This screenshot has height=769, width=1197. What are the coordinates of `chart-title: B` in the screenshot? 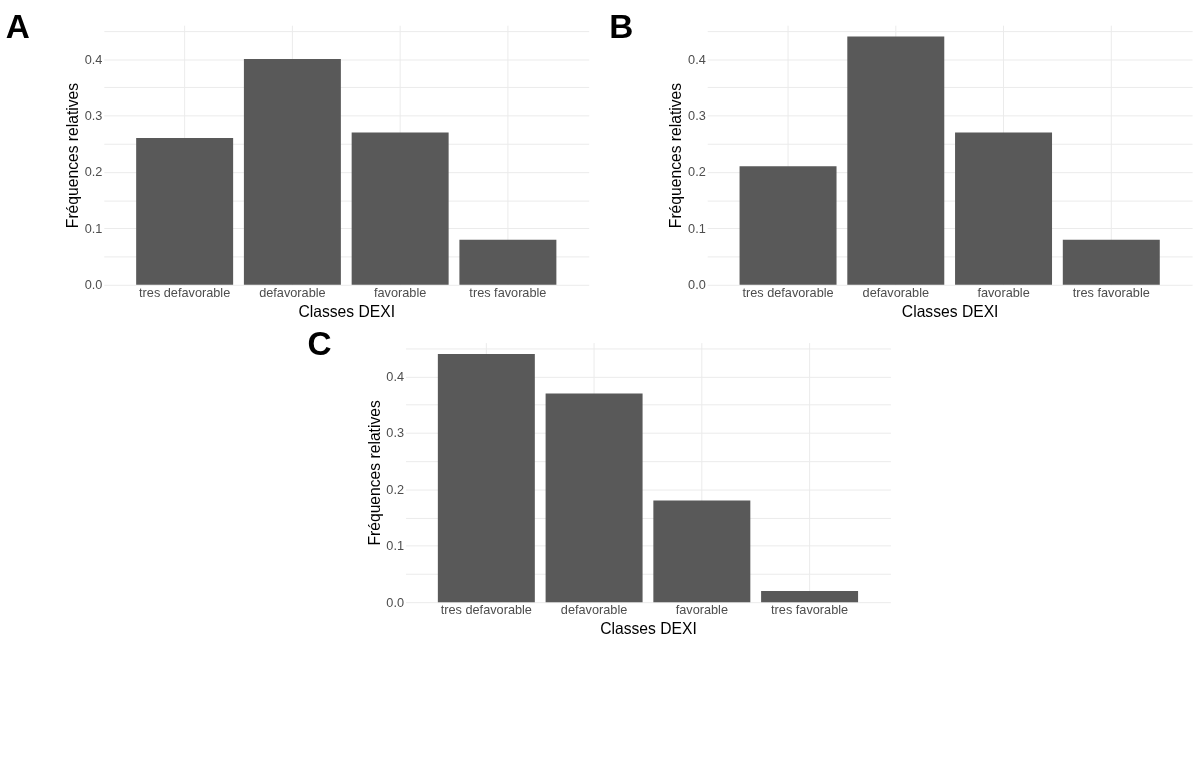 It's located at (621, 26).